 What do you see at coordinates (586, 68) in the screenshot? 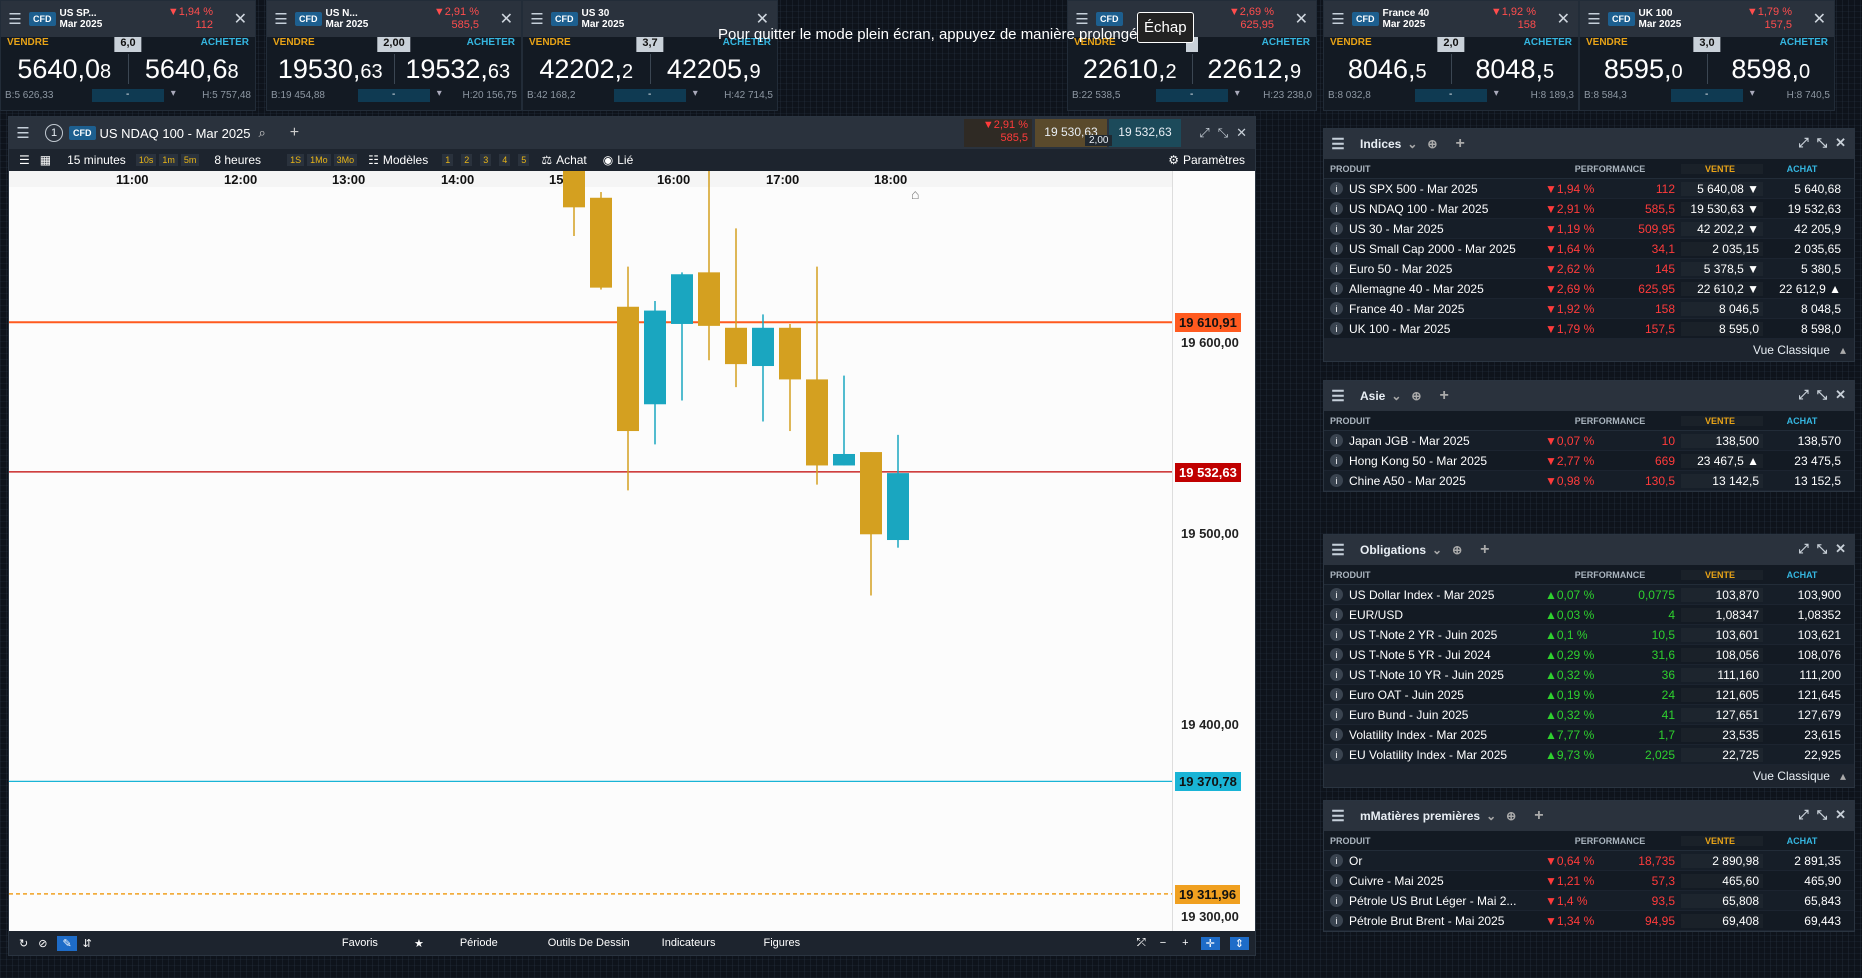
I see `sell-price: 42202,2` at bounding box center [586, 68].